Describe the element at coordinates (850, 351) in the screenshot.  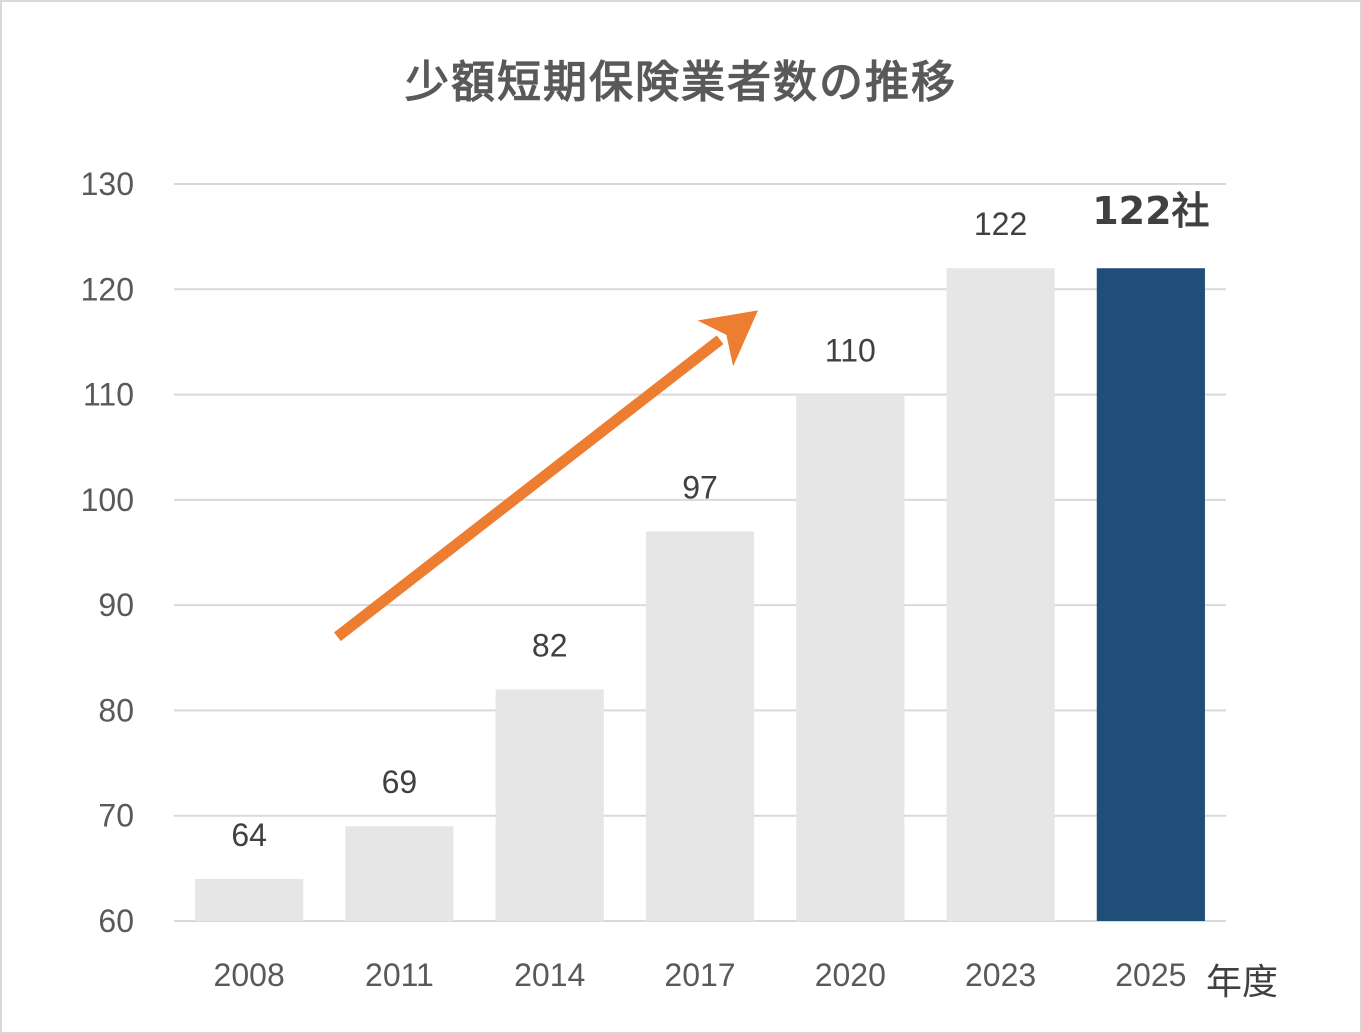
I see `data-label: 110` at that location.